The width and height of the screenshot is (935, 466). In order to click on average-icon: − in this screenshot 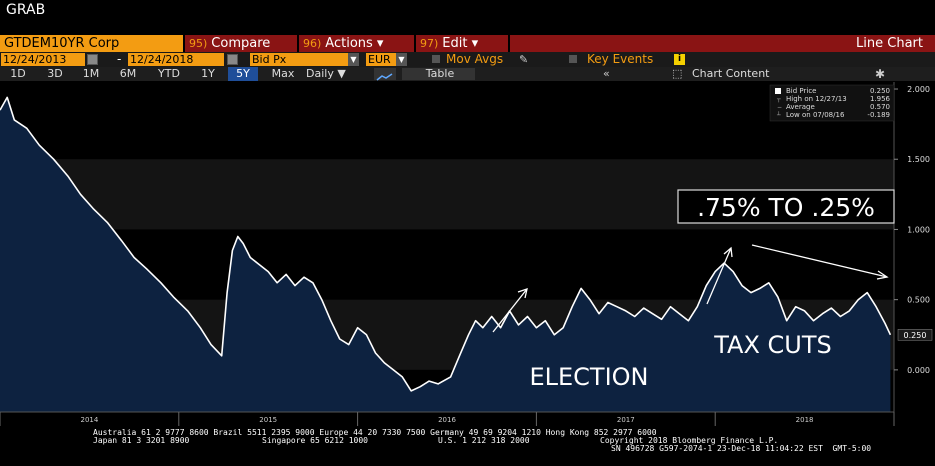, I will do `click(779, 107)`.